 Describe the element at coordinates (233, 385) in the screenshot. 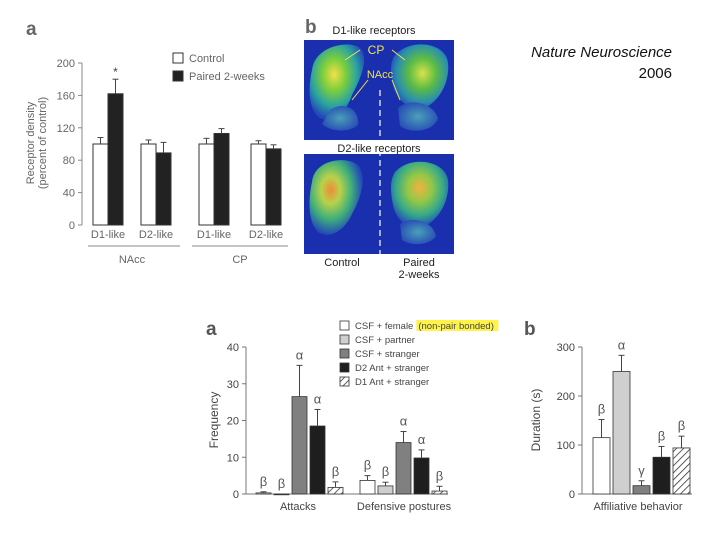

I see `y-tick-label: 30` at that location.